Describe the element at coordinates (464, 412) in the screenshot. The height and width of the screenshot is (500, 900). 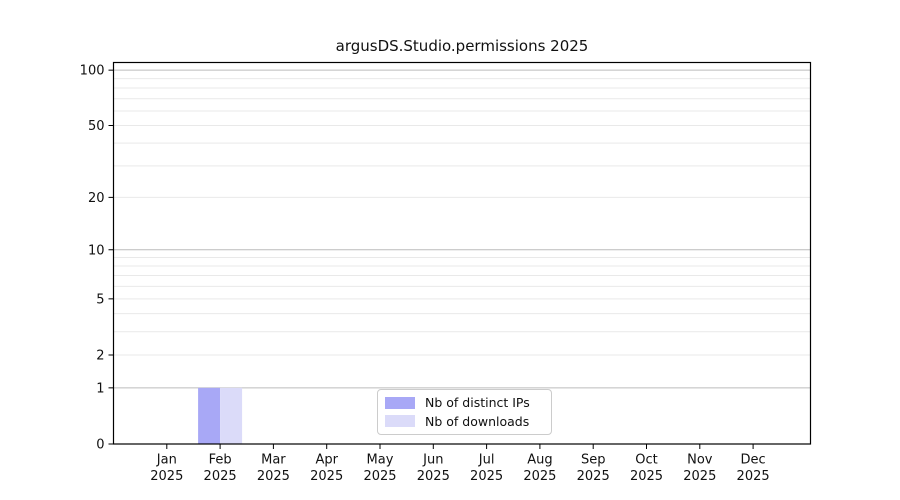
I see `legend: Nb of distinct IPs Nb of downloads` at that location.